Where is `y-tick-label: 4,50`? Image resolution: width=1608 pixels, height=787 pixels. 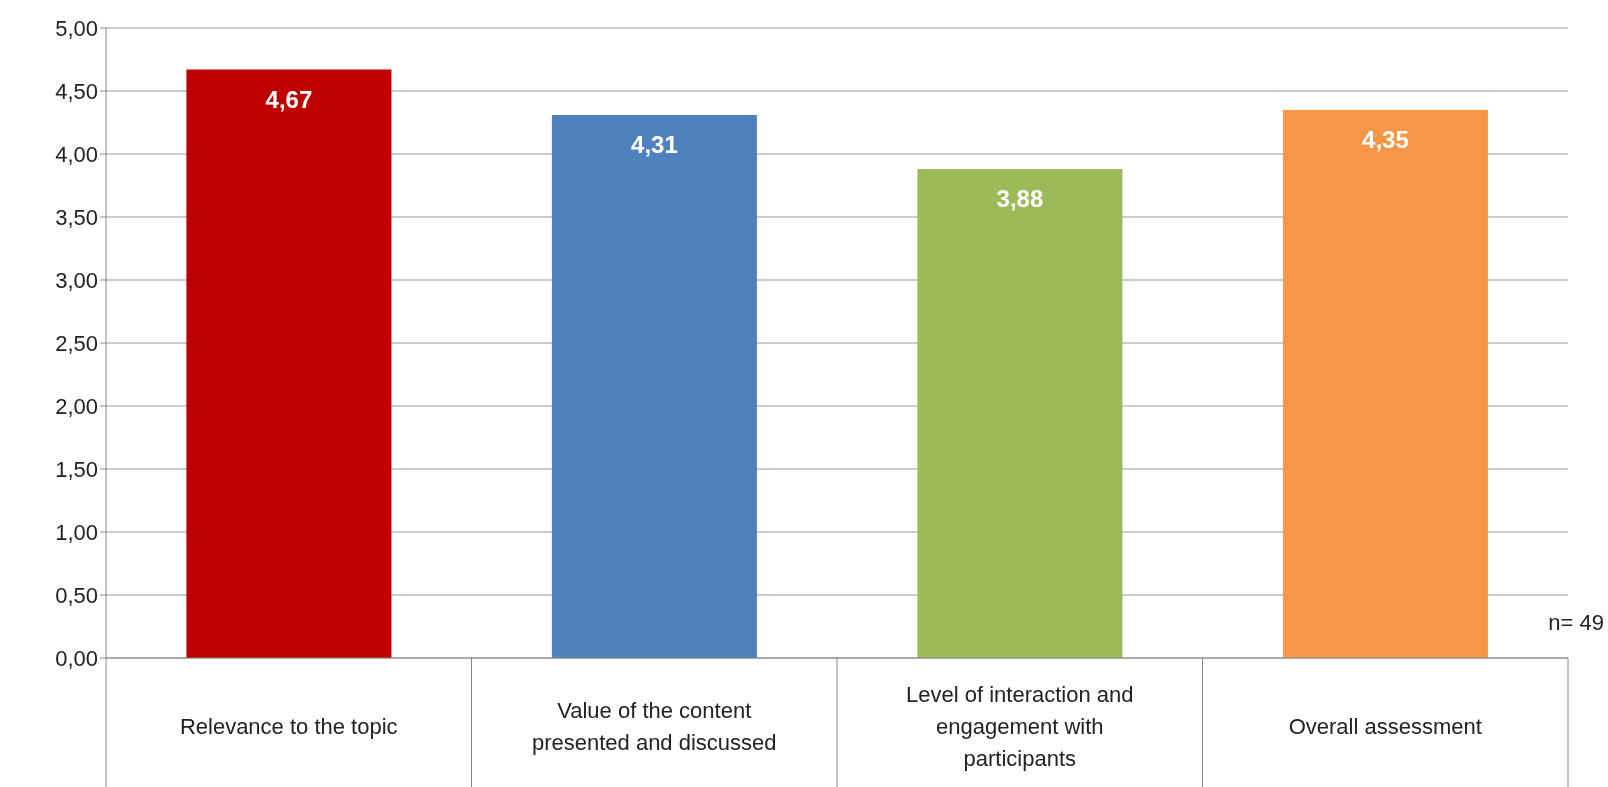
y-tick-label: 4,50 is located at coordinates (76, 91).